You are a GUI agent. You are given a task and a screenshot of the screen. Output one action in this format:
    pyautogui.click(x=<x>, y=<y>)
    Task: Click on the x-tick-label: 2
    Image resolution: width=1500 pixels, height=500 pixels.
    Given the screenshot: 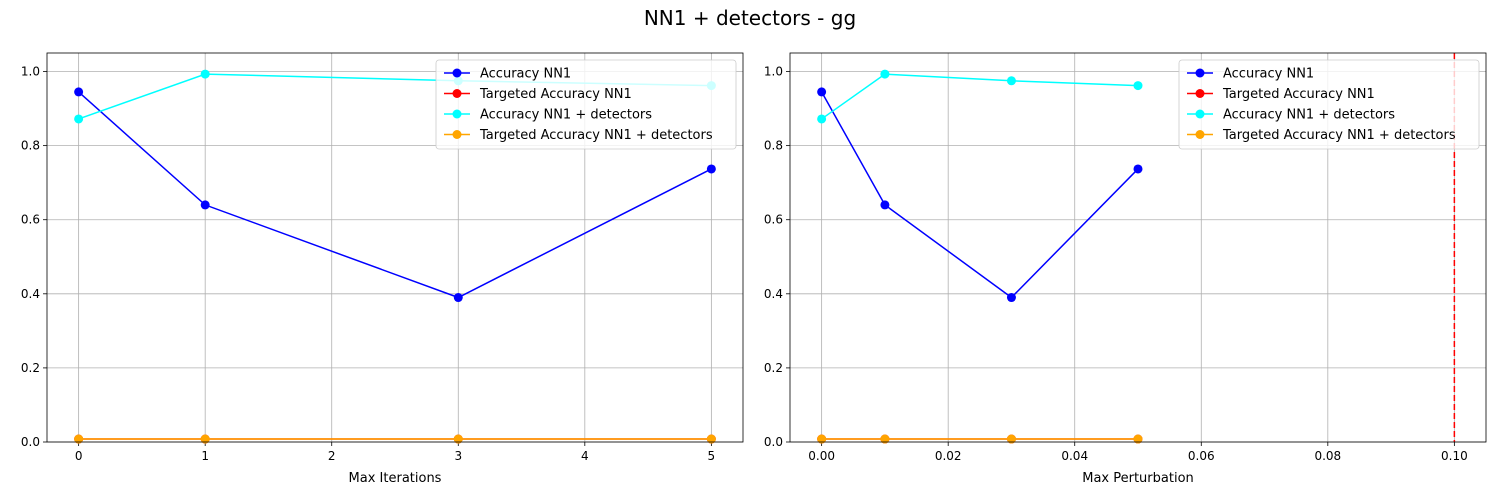 What is the action you would take?
    pyautogui.click(x=332, y=456)
    